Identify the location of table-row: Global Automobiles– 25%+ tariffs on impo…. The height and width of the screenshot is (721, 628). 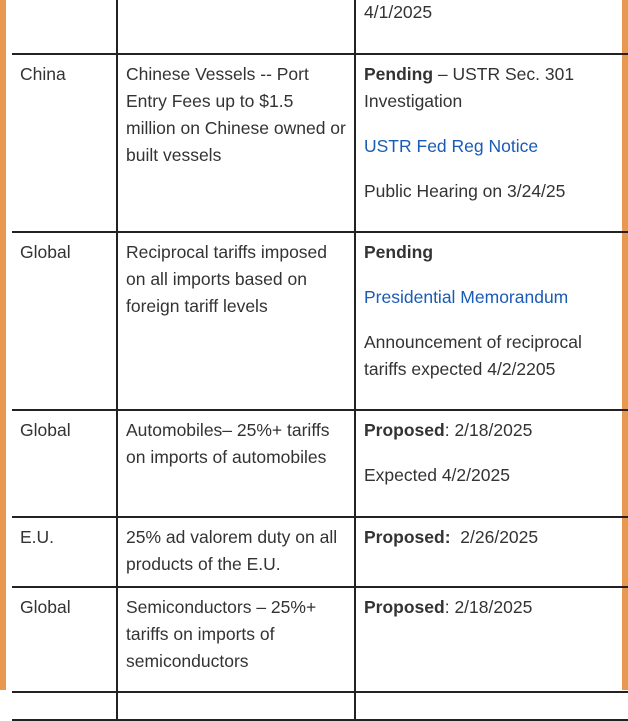
(320, 463).